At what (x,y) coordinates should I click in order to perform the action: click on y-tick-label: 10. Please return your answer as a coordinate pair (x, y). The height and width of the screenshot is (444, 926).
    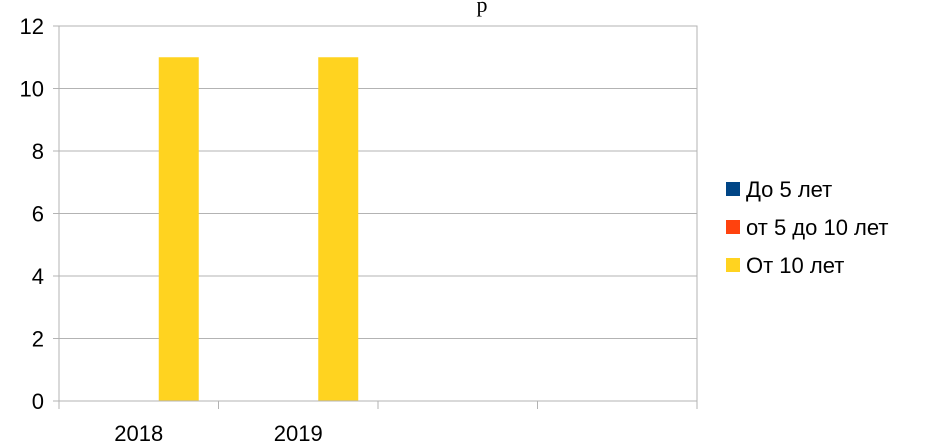
    Looking at the image, I should click on (32, 89).